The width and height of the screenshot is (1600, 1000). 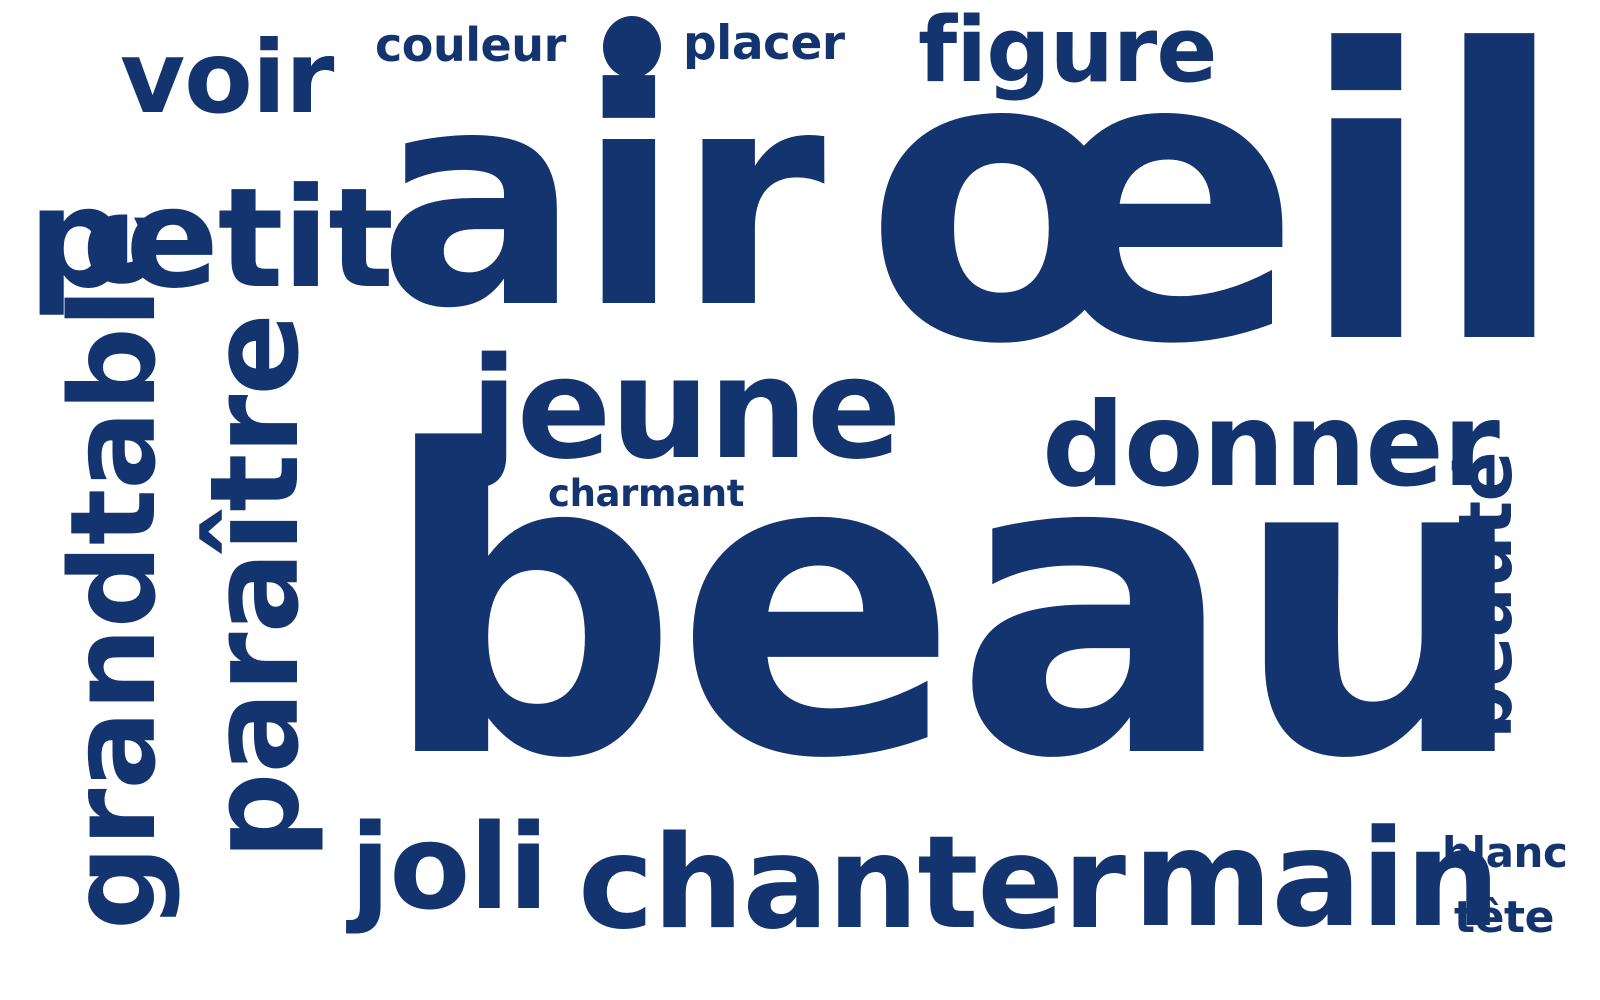 I want to click on dot-mark, so click(x=632, y=47).